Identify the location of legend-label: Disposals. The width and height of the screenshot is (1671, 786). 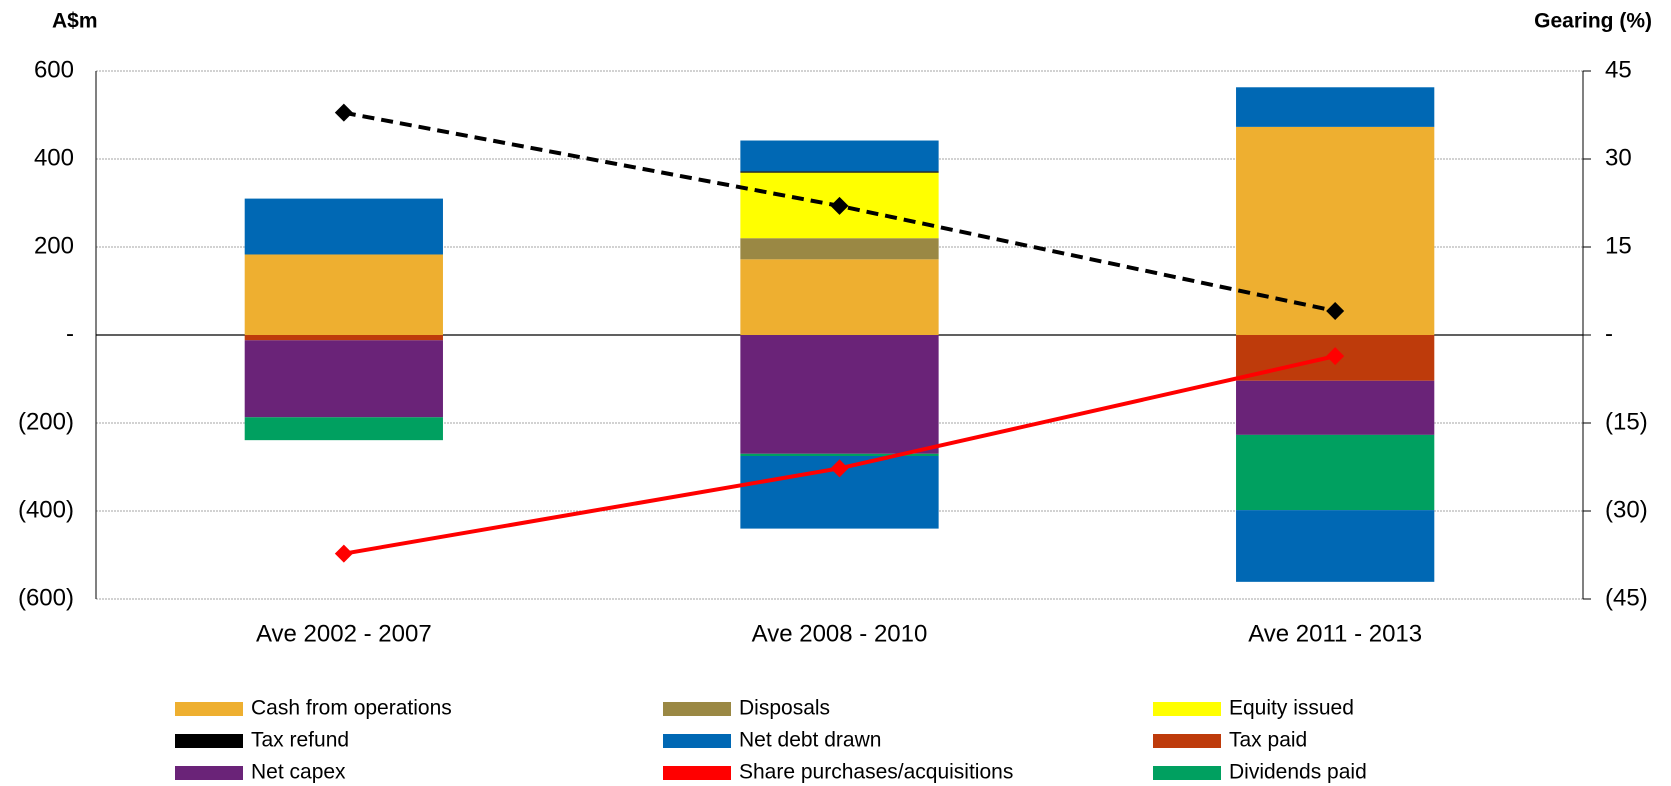
(784, 708).